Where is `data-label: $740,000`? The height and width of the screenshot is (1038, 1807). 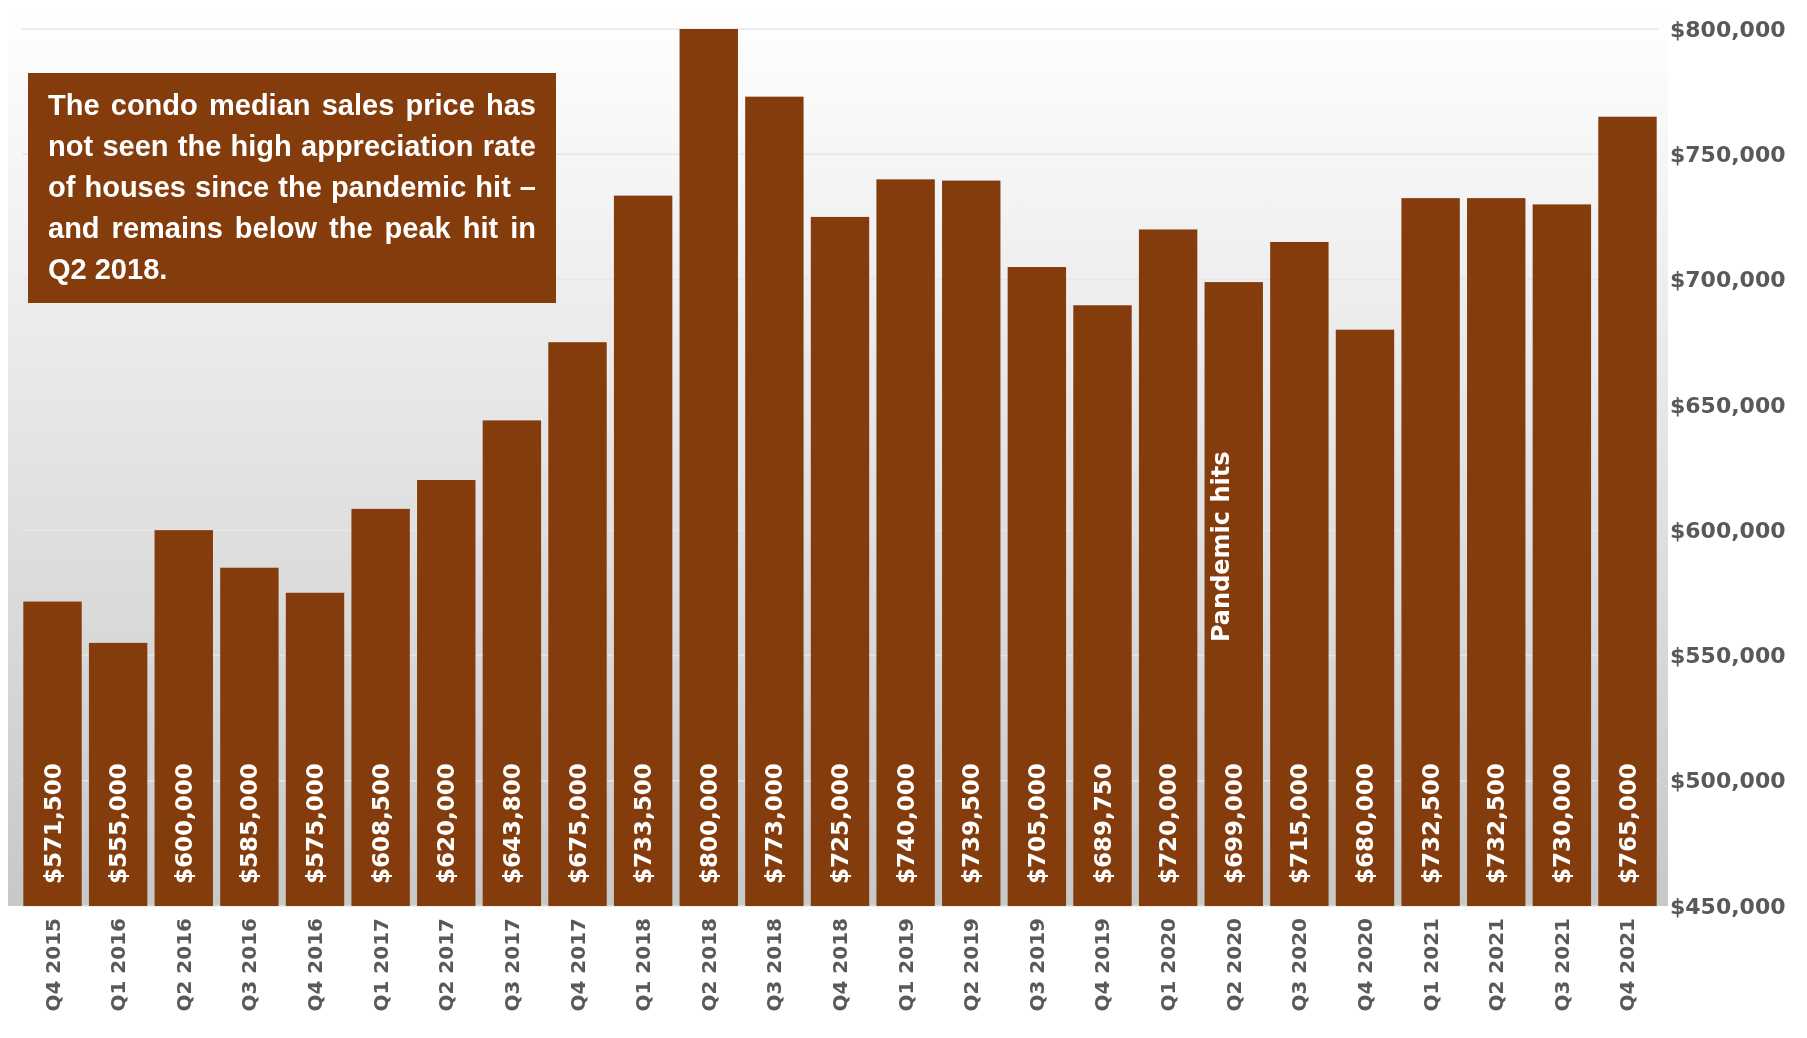
data-label: $740,000 is located at coordinates (905, 823).